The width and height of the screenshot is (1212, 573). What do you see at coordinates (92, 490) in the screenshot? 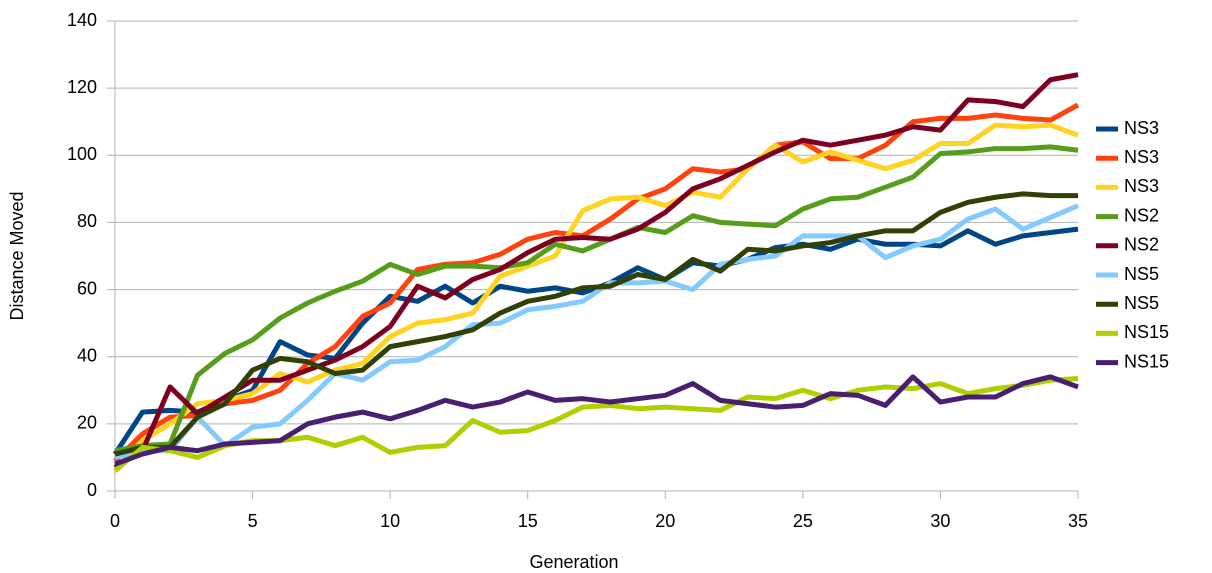
I see `y-tick-label: 0` at bounding box center [92, 490].